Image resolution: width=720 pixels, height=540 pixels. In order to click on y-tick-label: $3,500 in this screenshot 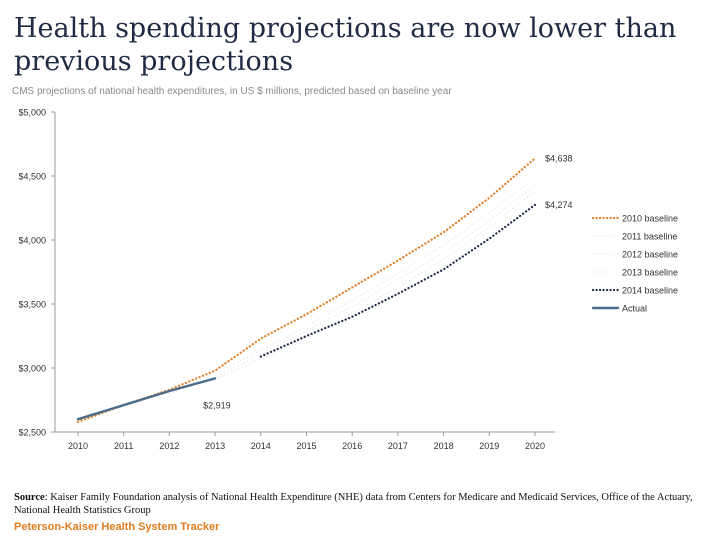, I will do `click(32, 305)`.